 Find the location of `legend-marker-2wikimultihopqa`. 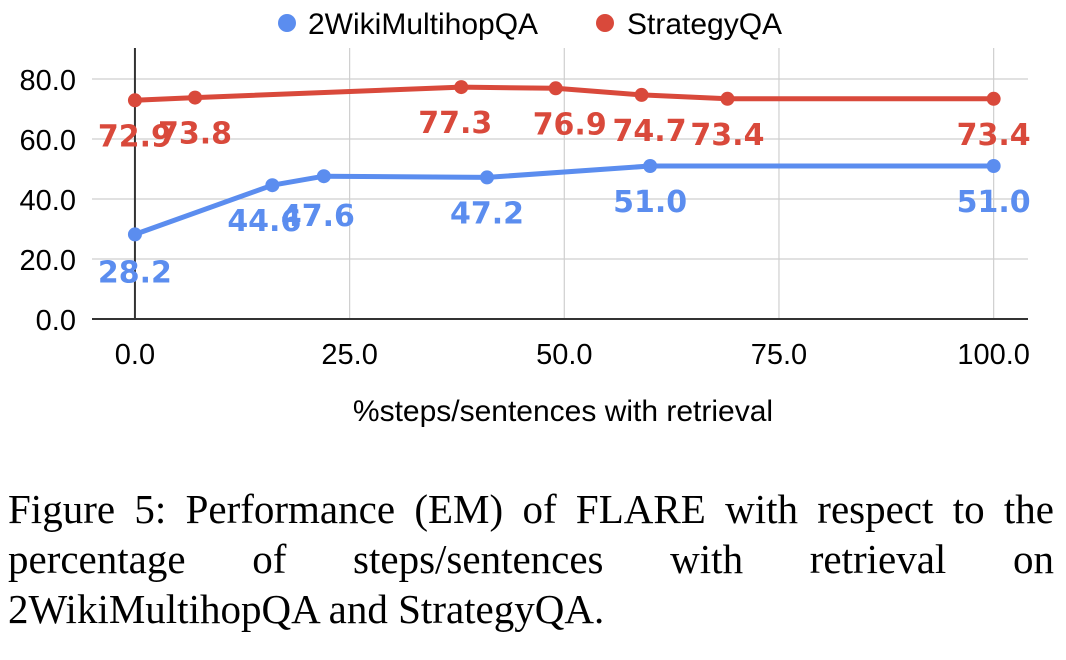

legend-marker-2wikimultihopqa is located at coordinates (287, 23).